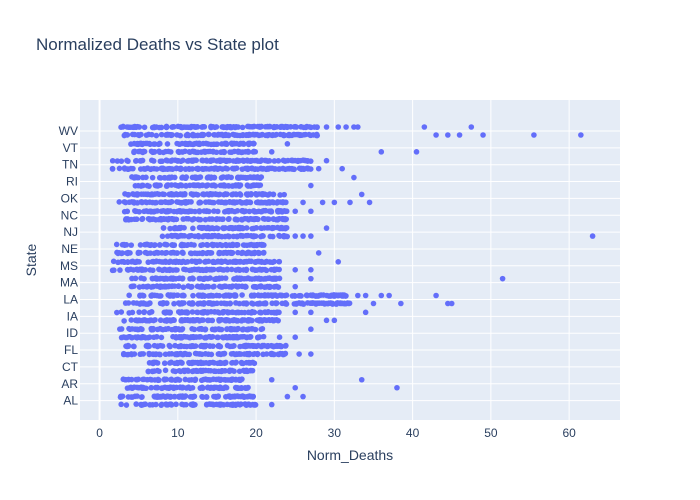  I want to click on y-tick-label: NJ, so click(70, 232).